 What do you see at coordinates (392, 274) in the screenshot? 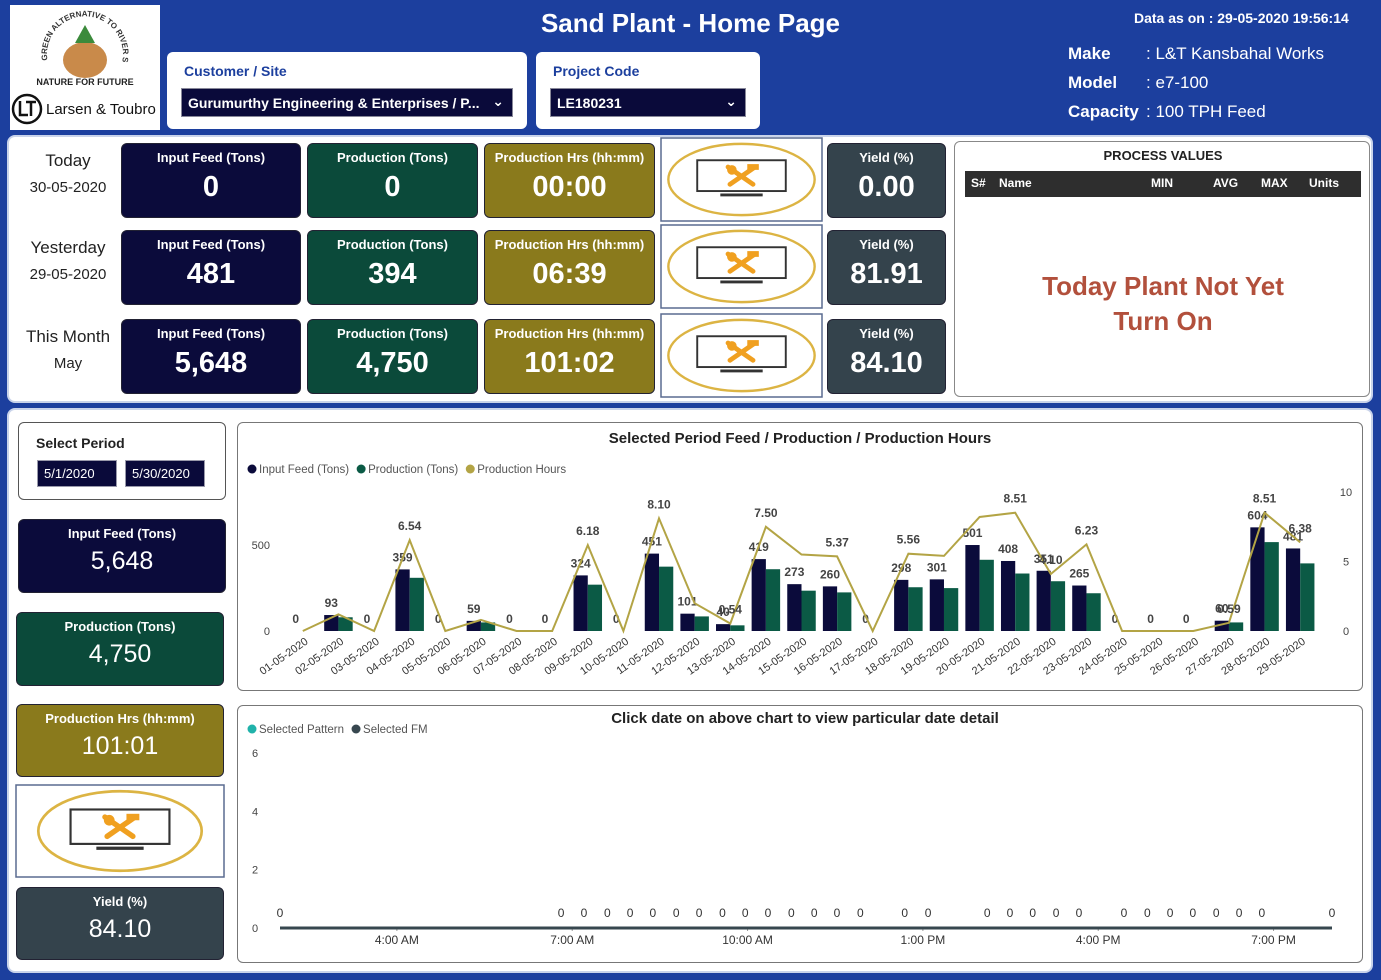
I see `kpi-value: 394` at bounding box center [392, 274].